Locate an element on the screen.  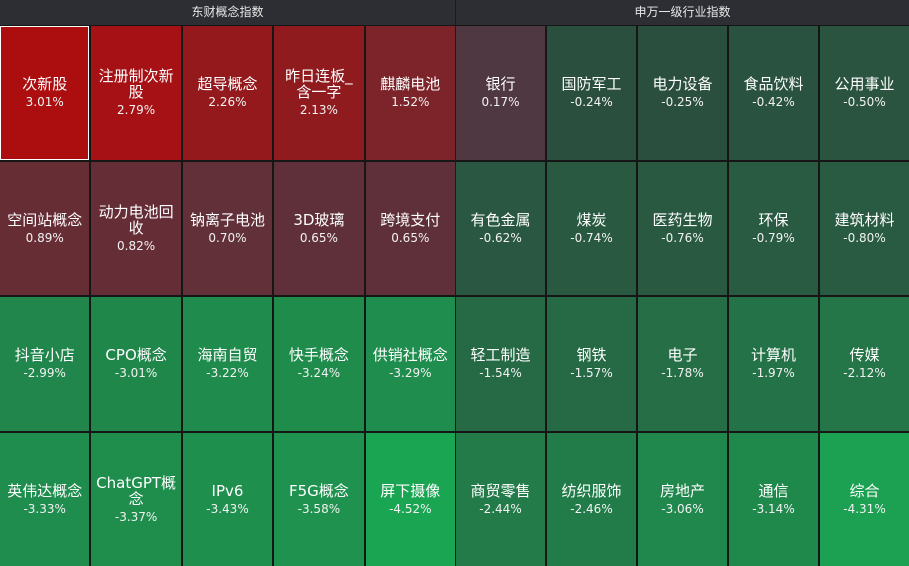
tile-name: 昨日连板_含一字 is located at coordinates (319, 84).